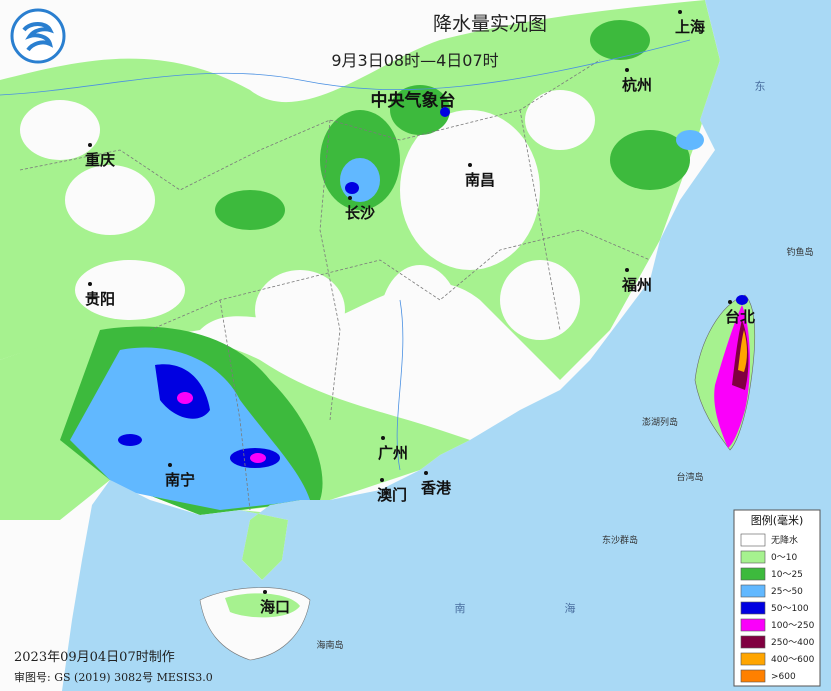 The width and height of the screenshot is (831, 691). What do you see at coordinates (414, 60) in the screenshot?
I see `map-subtitle: 9月3日08时—4日07时` at bounding box center [414, 60].